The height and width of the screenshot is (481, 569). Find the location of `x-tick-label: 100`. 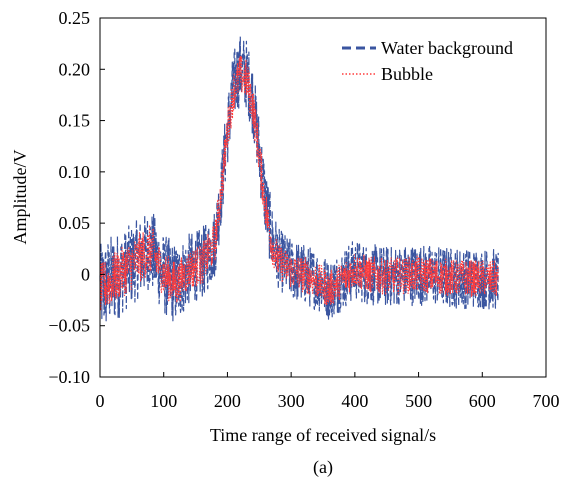

x-tick-label: 100 is located at coordinates (163, 401).